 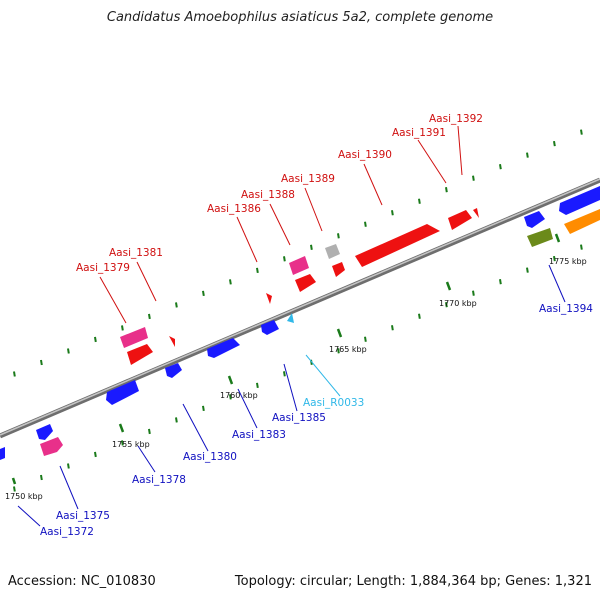 I want to click on gene-label: Aasi_1378, so click(x=159, y=480).